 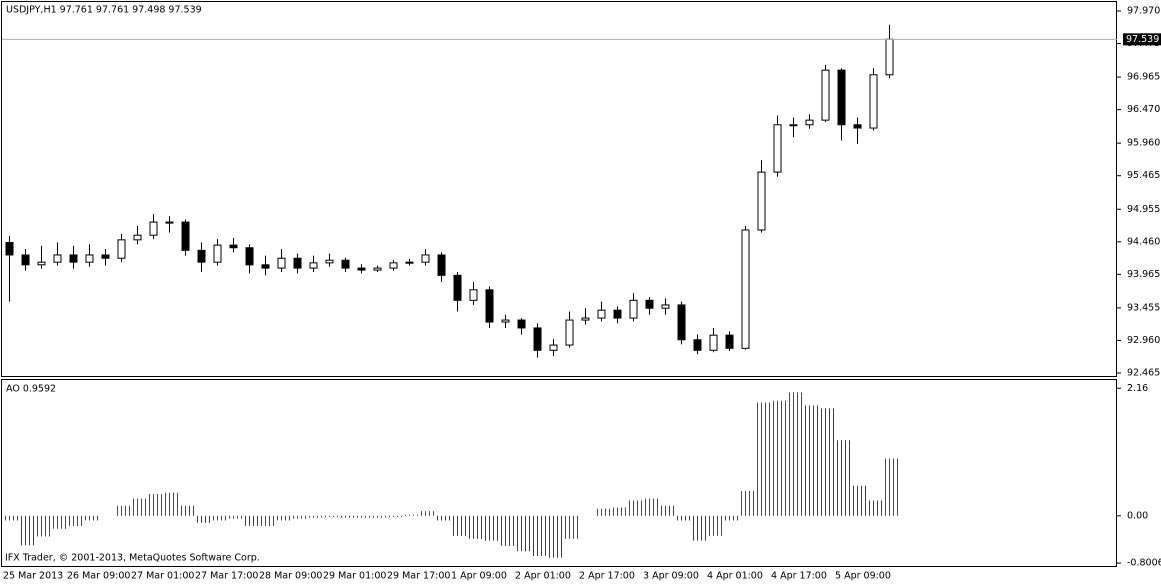 I want to click on y-tick-label: 0.00, so click(x=1137, y=515).